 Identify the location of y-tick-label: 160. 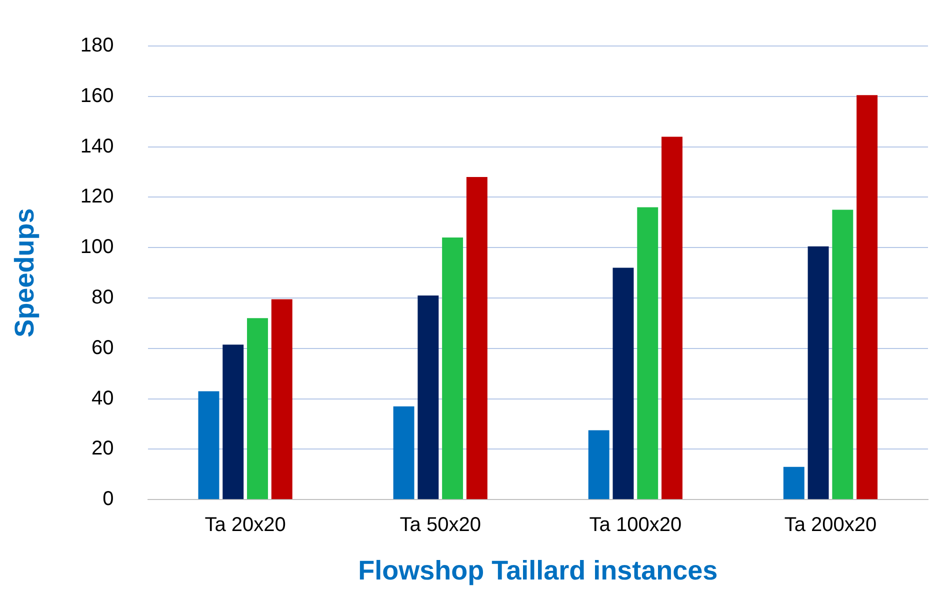
(97, 95).